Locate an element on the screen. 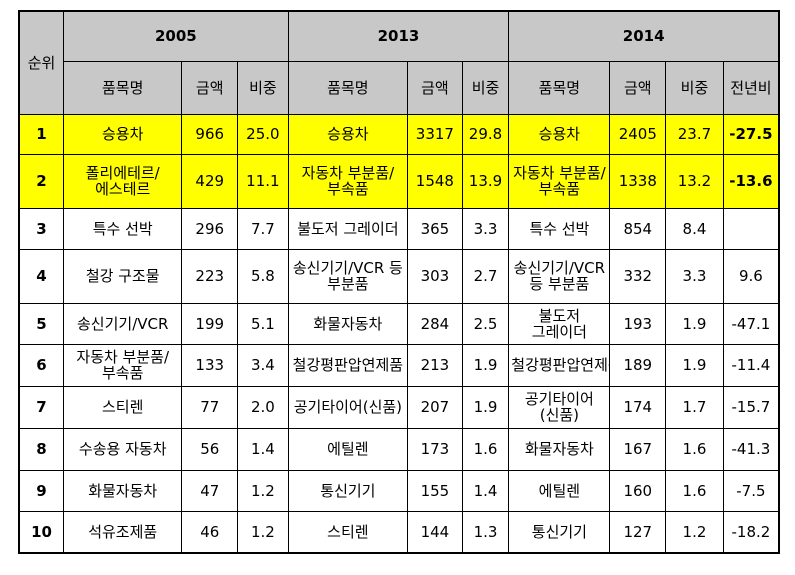 The image size is (795, 575). share-2013-cell: 2.5 is located at coordinates (485, 323).